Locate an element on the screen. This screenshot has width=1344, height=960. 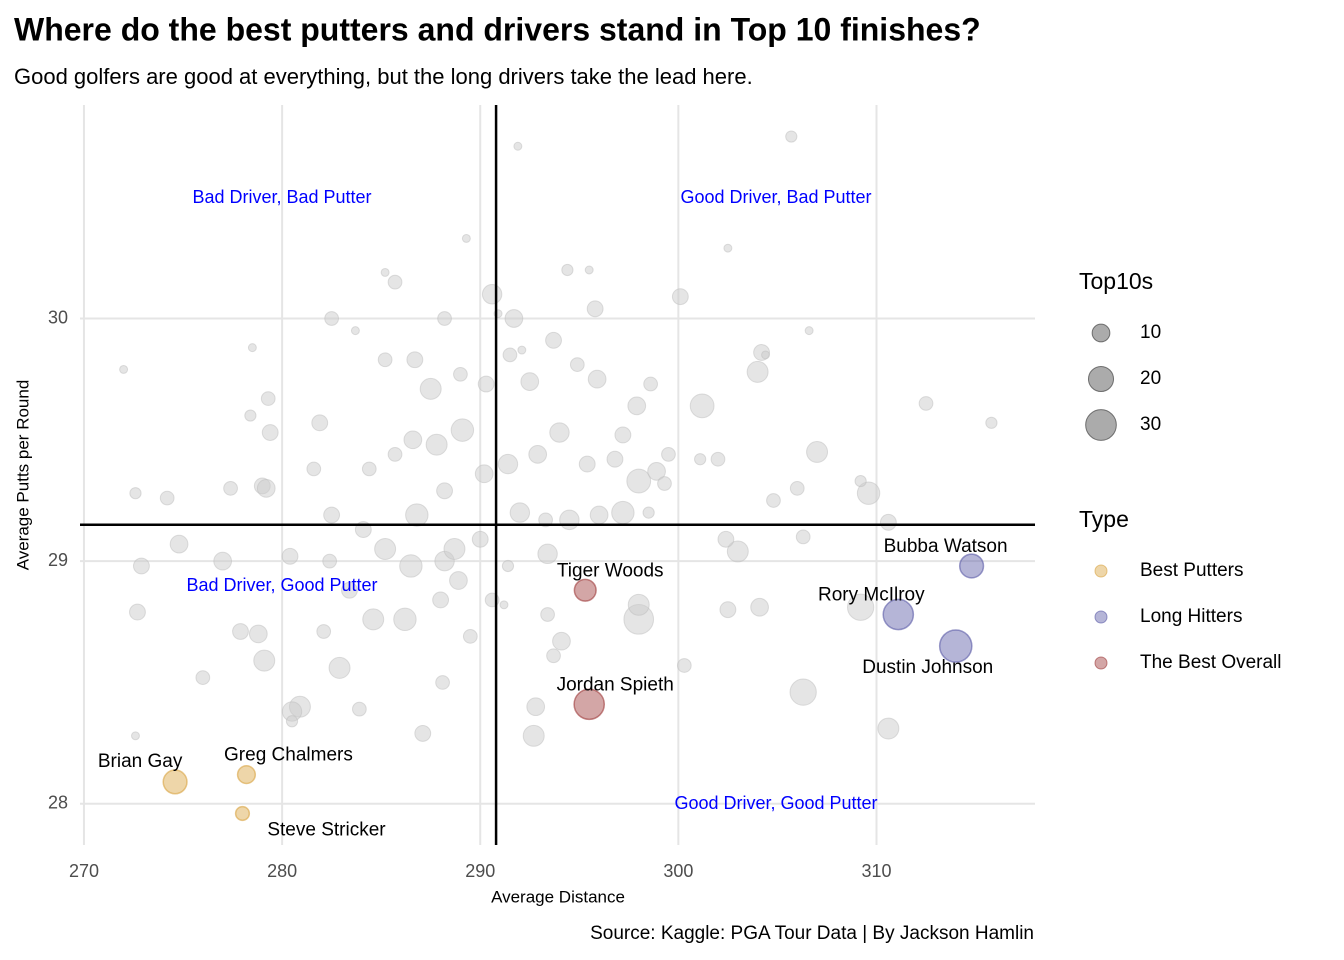
quadrant-label: Bad Driver, Good Putter is located at coordinates (281, 585).